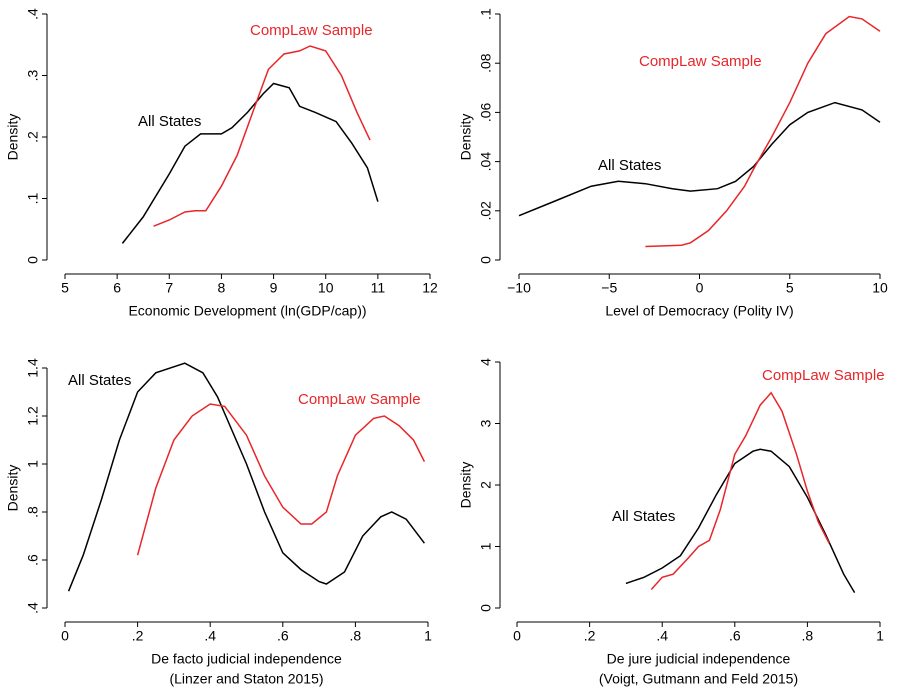  Describe the element at coordinates (486, 211) in the screenshot. I see `y-tick-label: .02` at that location.